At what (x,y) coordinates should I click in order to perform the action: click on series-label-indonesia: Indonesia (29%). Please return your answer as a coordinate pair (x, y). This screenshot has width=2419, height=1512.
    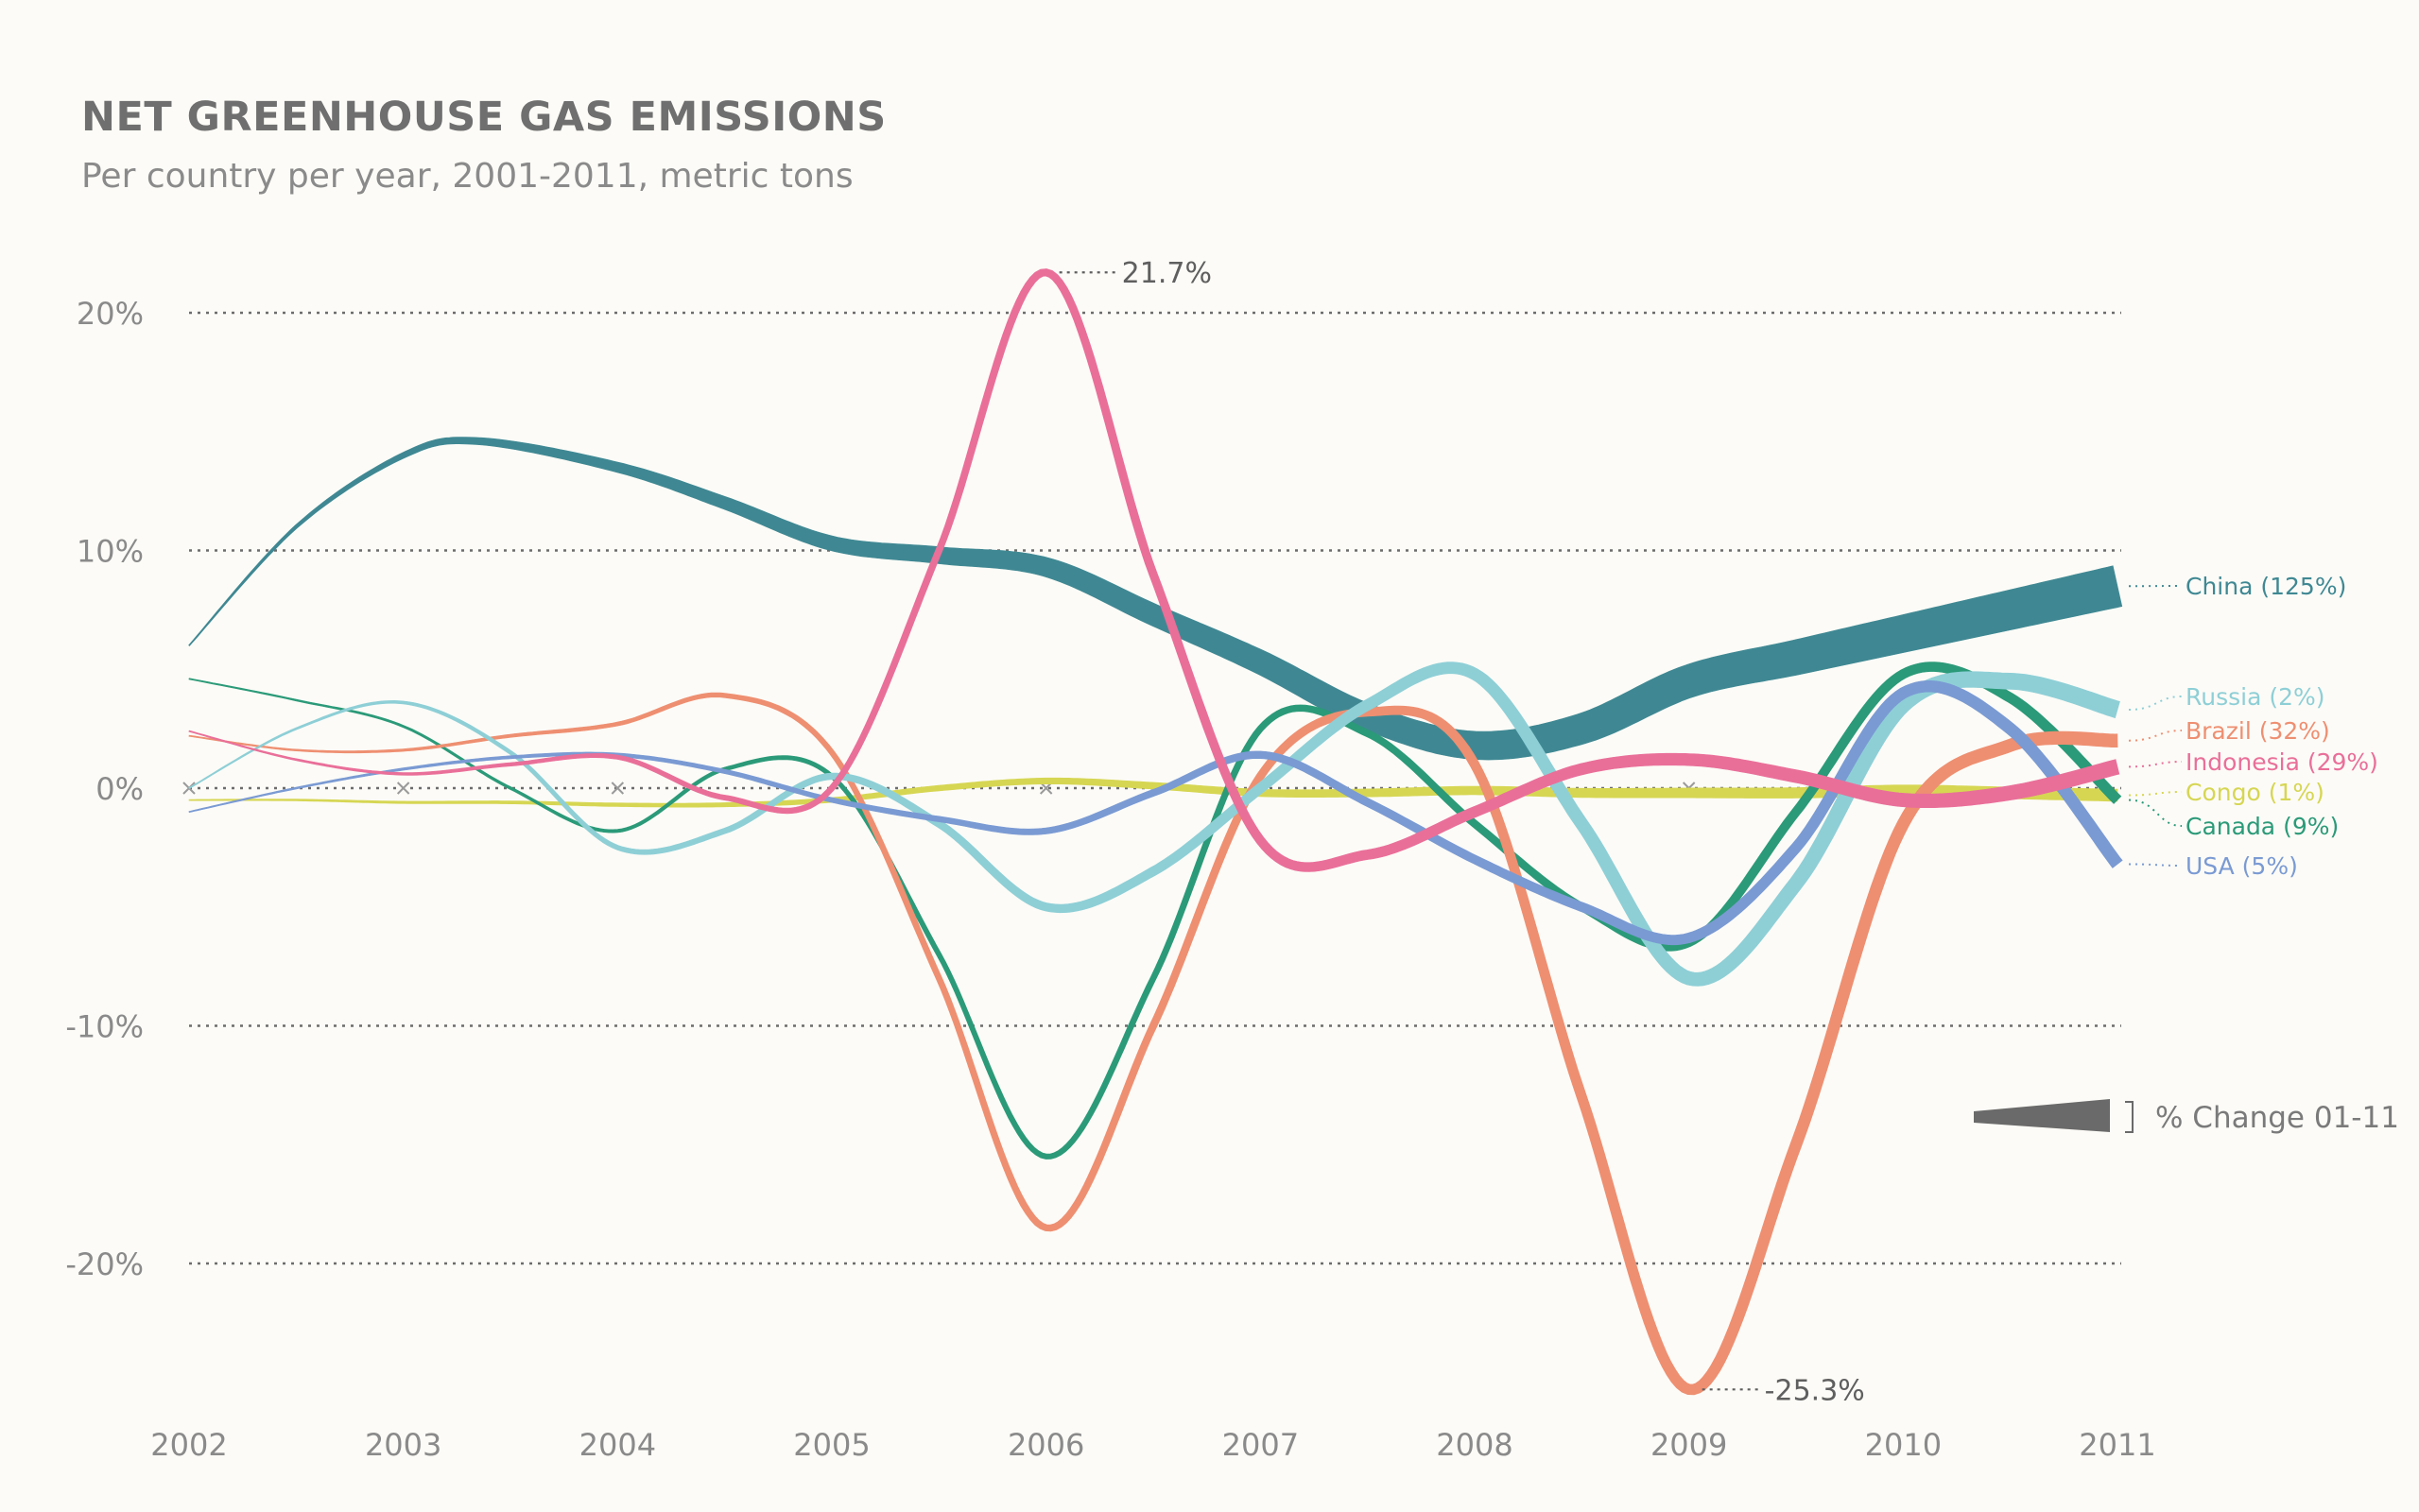
    Looking at the image, I should click on (2282, 762).